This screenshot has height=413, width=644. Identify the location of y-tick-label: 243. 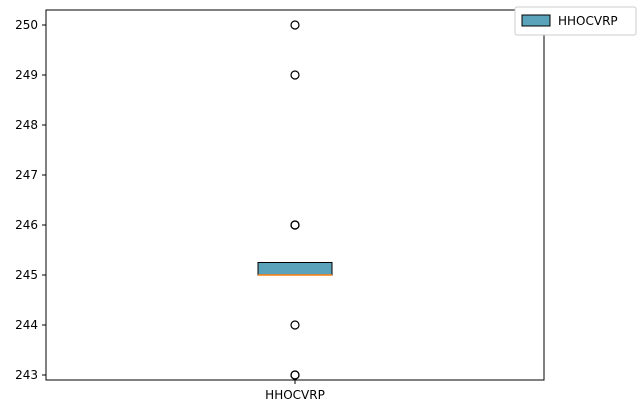
(26, 375).